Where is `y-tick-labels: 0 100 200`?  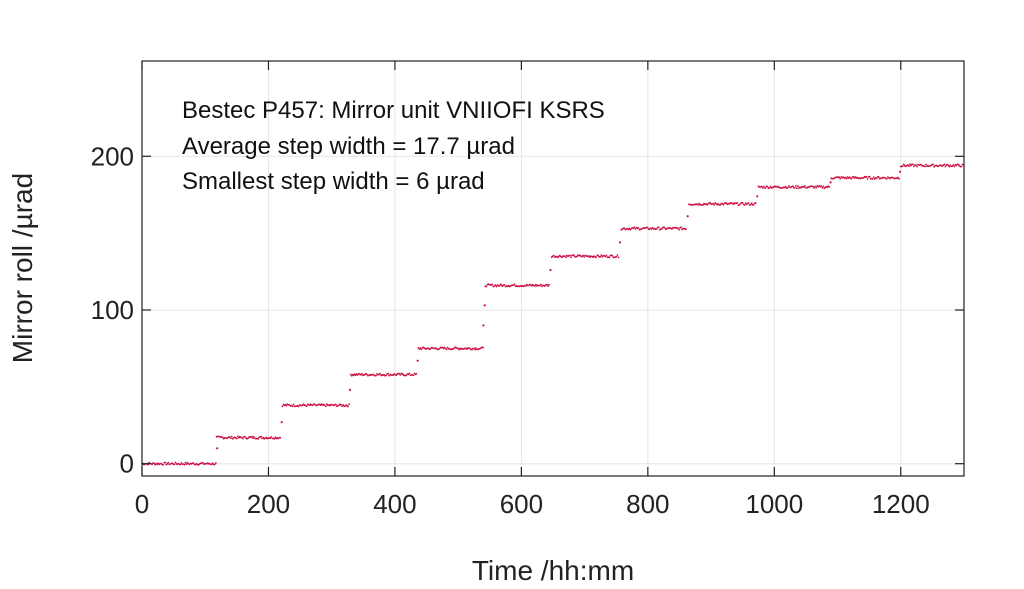 y-tick-labels: 0 100 200 is located at coordinates (112, 309).